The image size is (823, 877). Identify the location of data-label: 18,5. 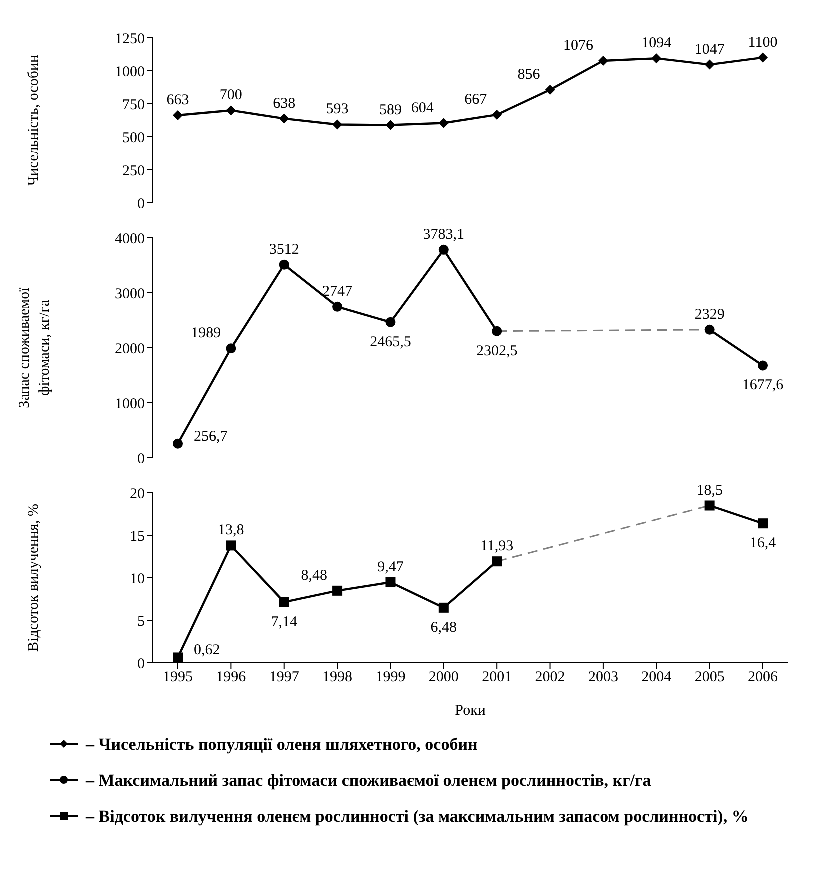
(709, 490).